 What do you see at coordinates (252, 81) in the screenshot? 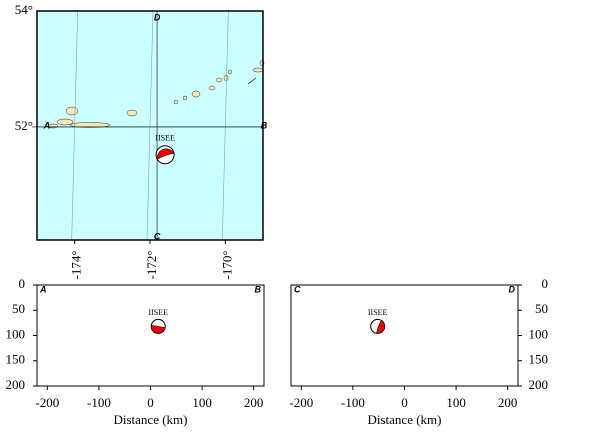
I see `island-chain` at bounding box center [252, 81].